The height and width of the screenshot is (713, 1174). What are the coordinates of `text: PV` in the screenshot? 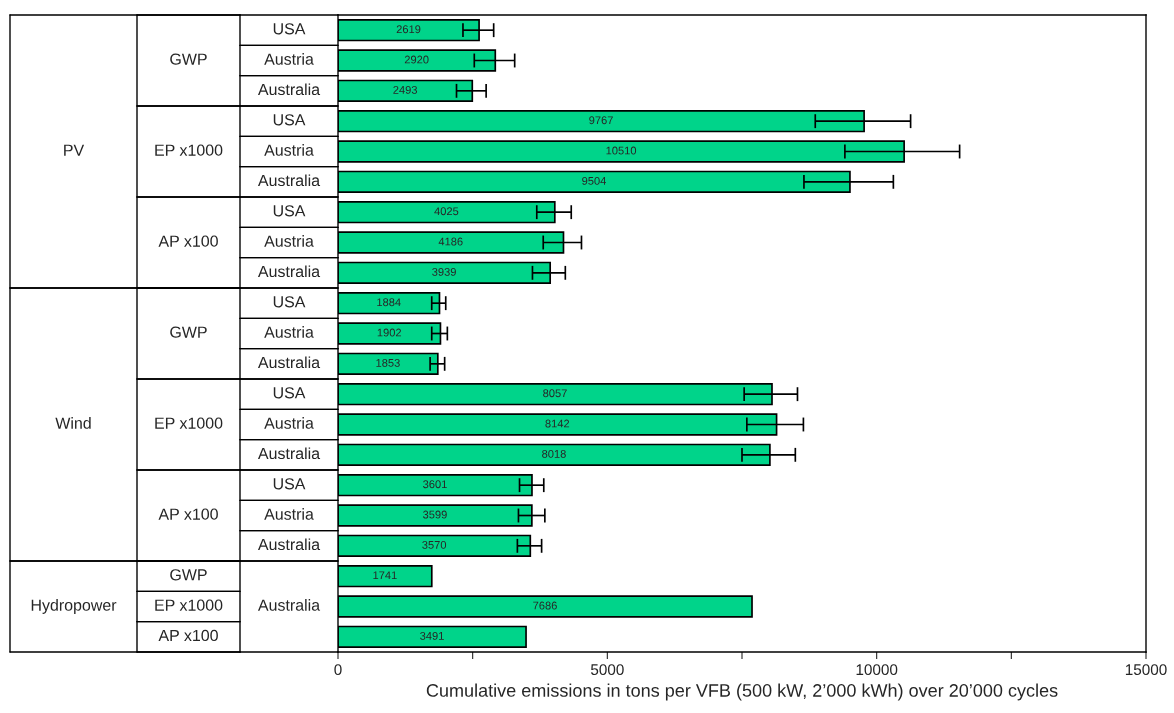 It's located at (74, 150).